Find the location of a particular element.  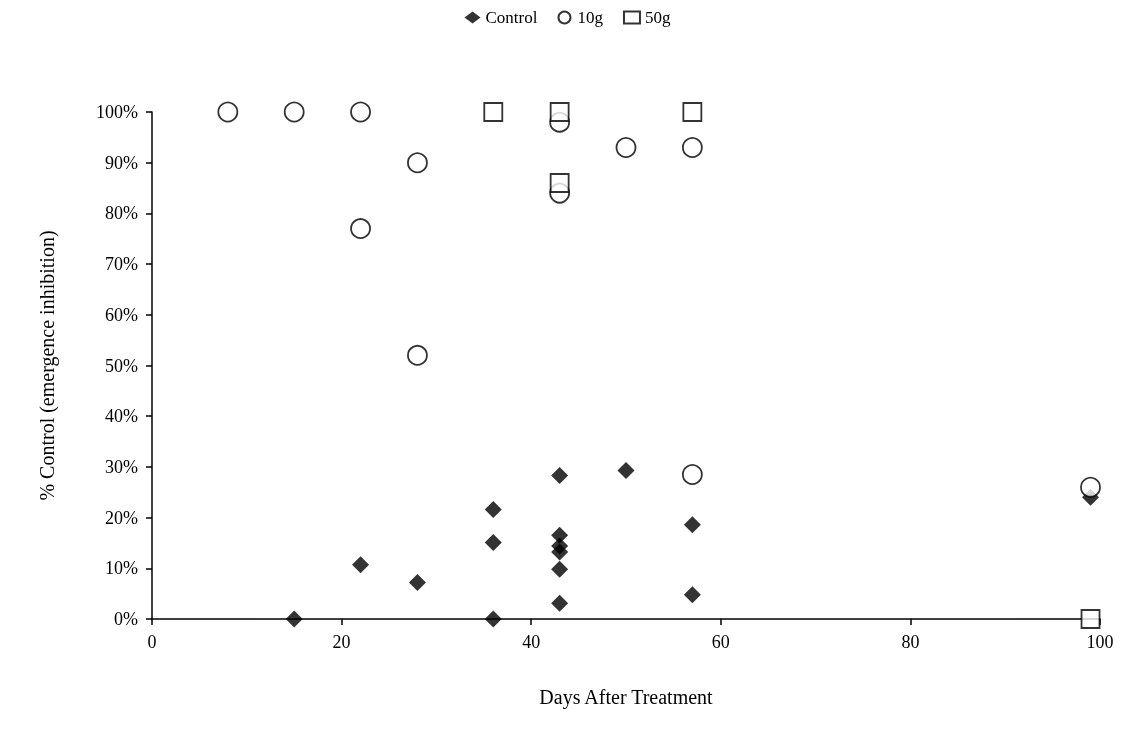

x-tick-label: 40 is located at coordinates (531, 642).